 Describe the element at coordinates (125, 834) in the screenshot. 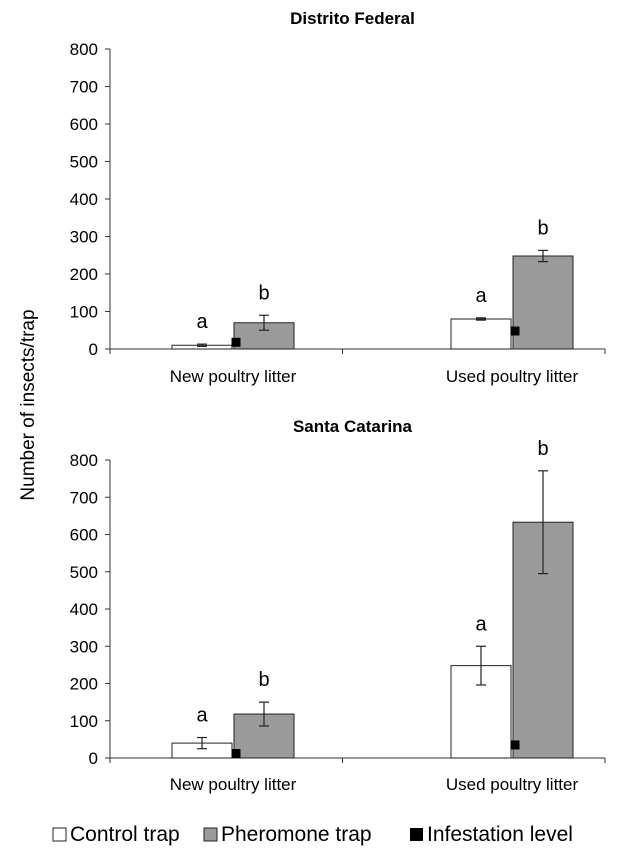

I see `legend-label: Control trap` at that location.